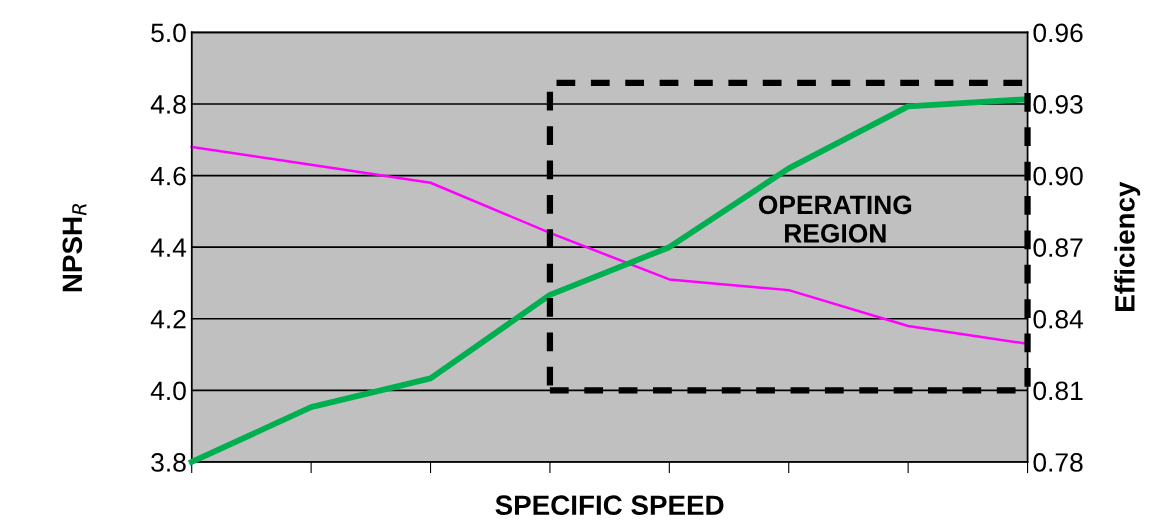 The height and width of the screenshot is (522, 1169). Describe the element at coordinates (168, 319) in the screenshot. I see `y-tick-label: 4.2` at that location.